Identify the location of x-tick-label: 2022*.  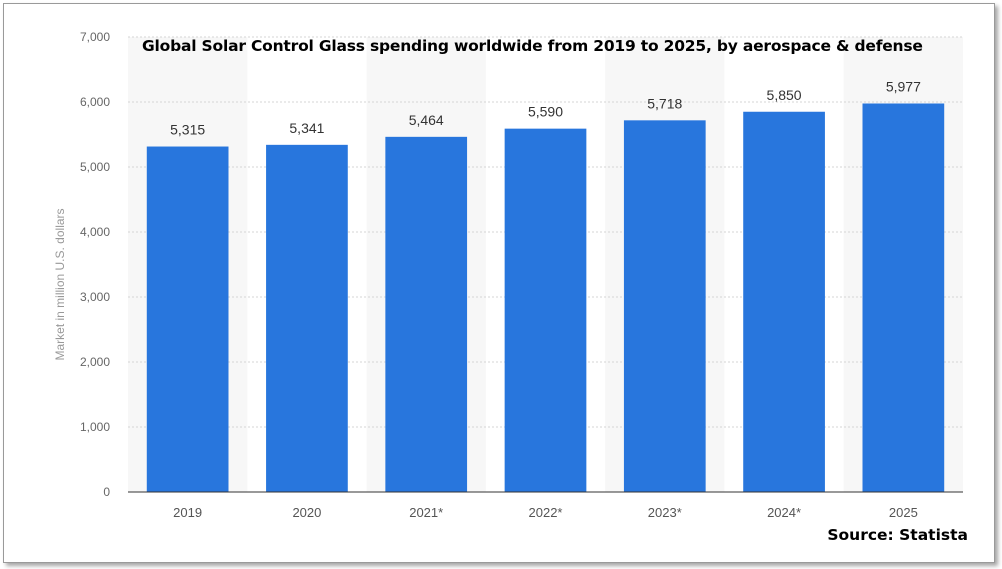
(546, 512).